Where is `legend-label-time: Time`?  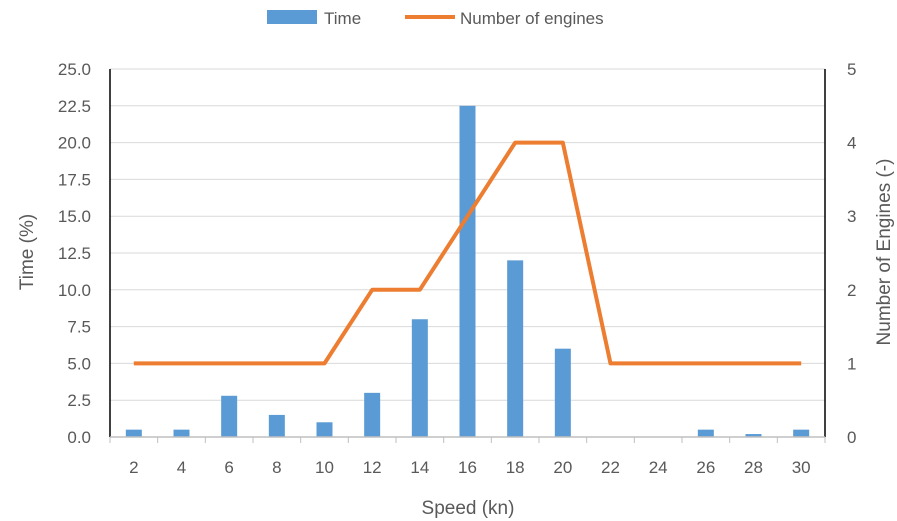
legend-label-time: Time is located at coordinates (342, 18).